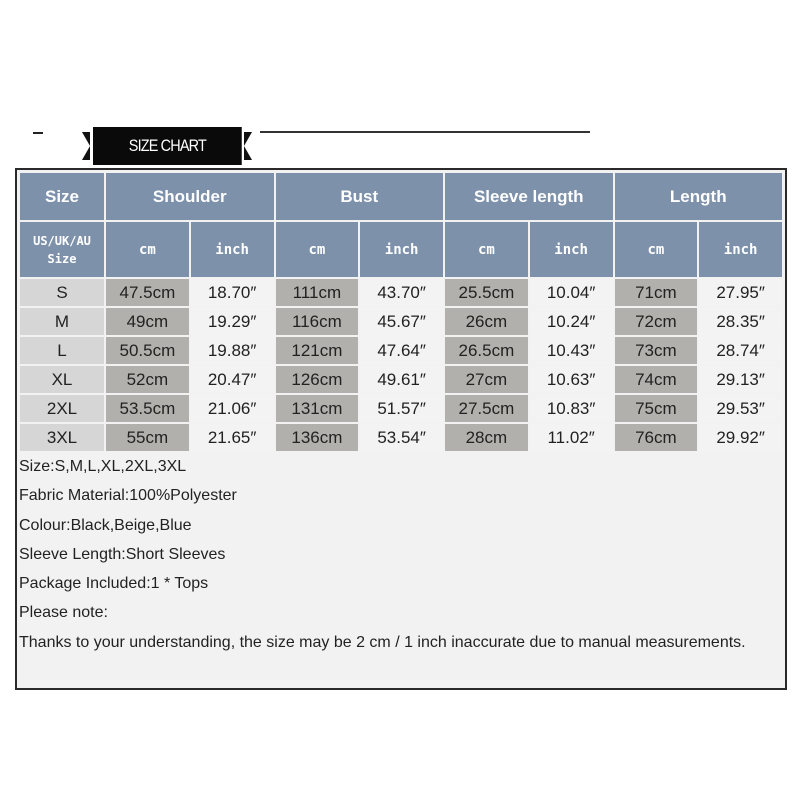  I want to click on inch-cell: 21.65″, so click(232, 437).